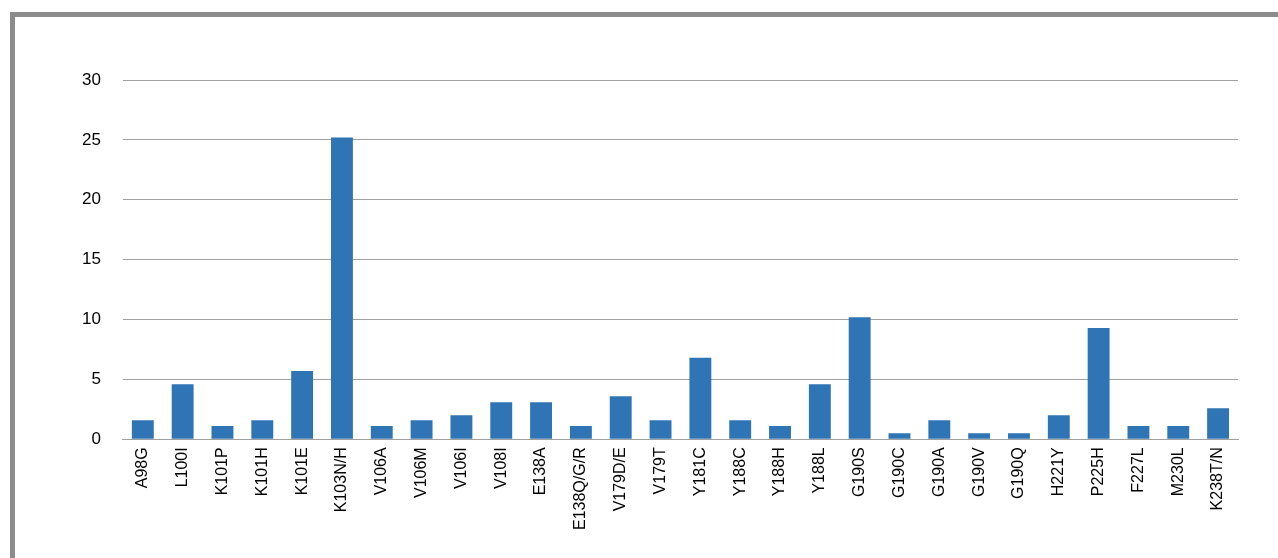 The height and width of the screenshot is (558, 1278). I want to click on y-tick-label: 20, so click(91, 199).